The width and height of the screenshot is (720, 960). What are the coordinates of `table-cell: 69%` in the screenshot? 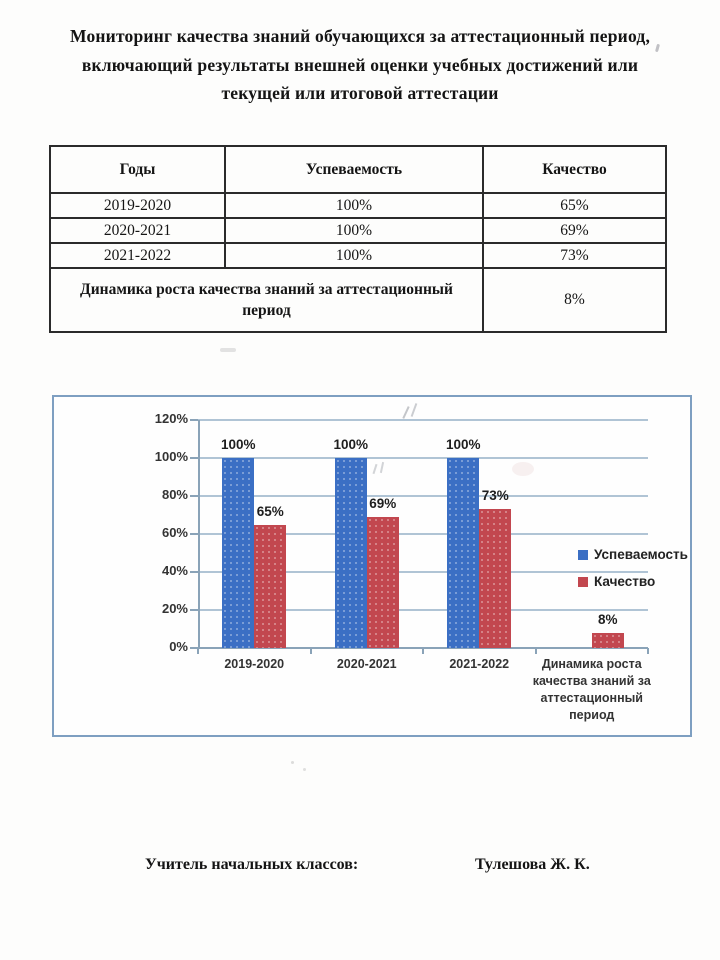 It's located at (574, 230).